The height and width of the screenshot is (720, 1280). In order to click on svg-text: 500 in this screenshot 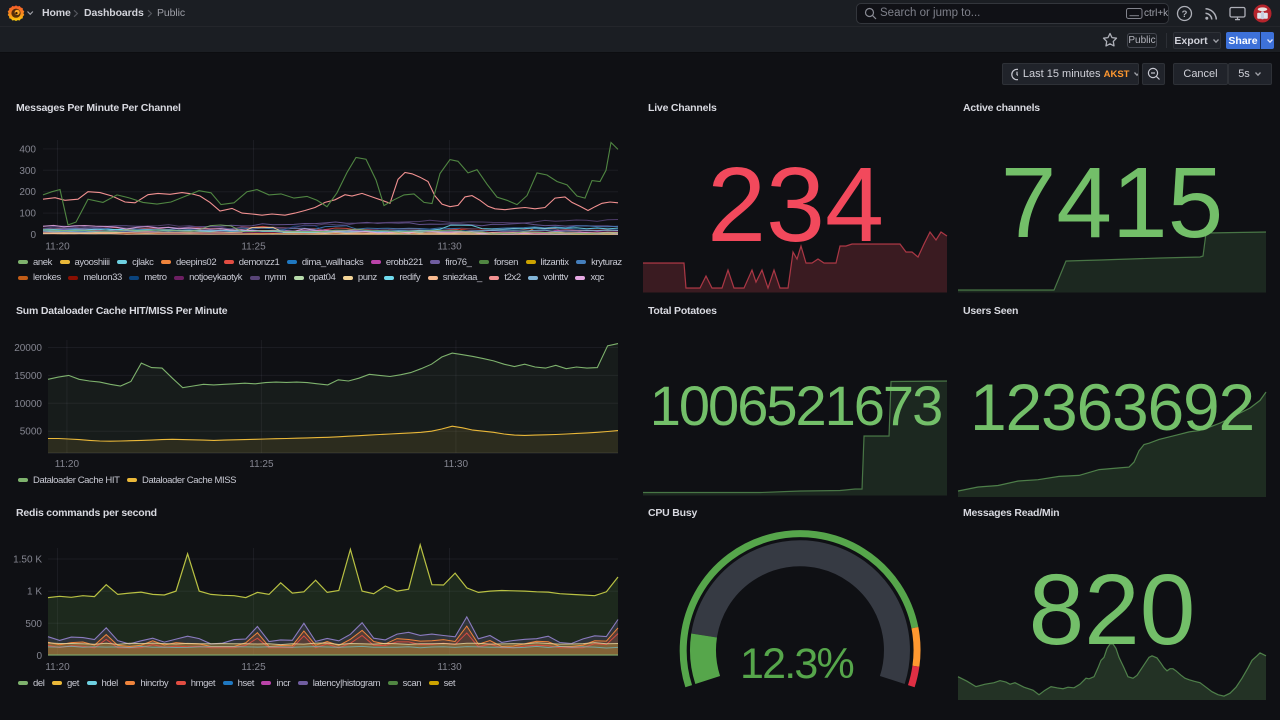, I will do `click(33, 624)`.